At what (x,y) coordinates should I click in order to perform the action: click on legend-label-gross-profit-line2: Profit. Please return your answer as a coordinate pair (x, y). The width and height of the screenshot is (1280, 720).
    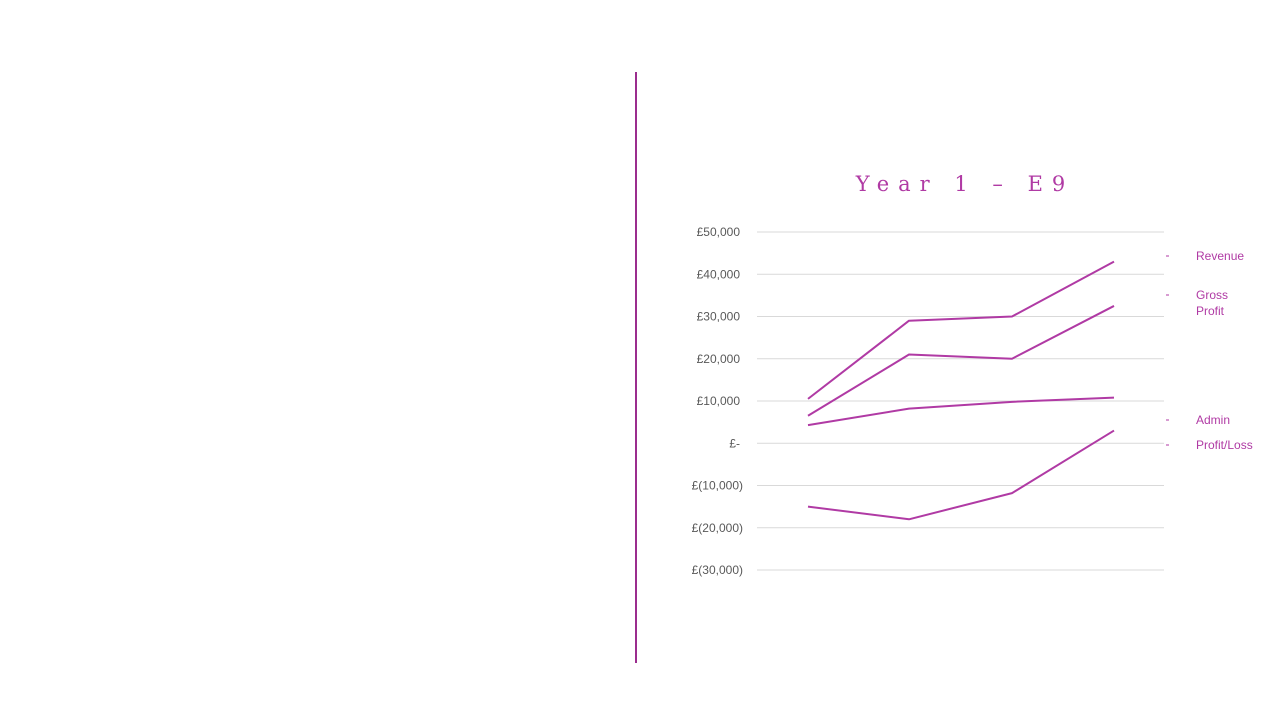
    Looking at the image, I should click on (1210, 311).